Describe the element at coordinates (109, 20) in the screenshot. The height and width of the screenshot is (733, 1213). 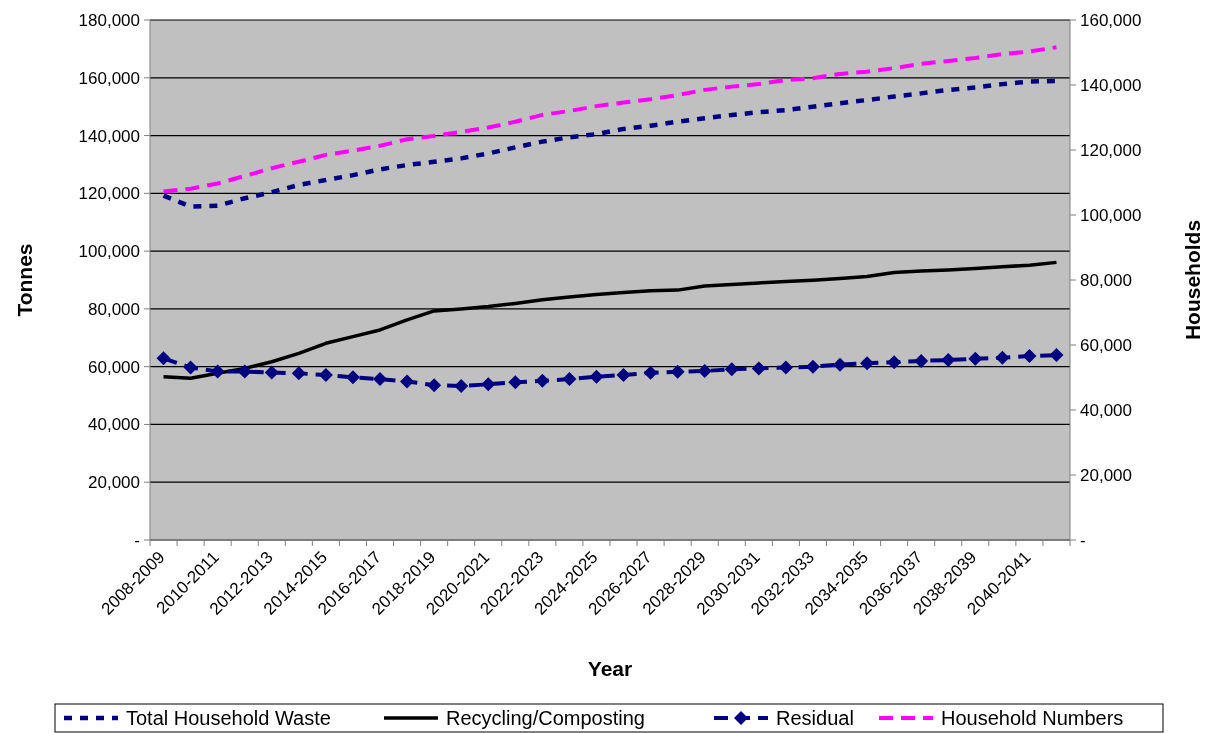
I see `y-tick-label: 180,000` at that location.